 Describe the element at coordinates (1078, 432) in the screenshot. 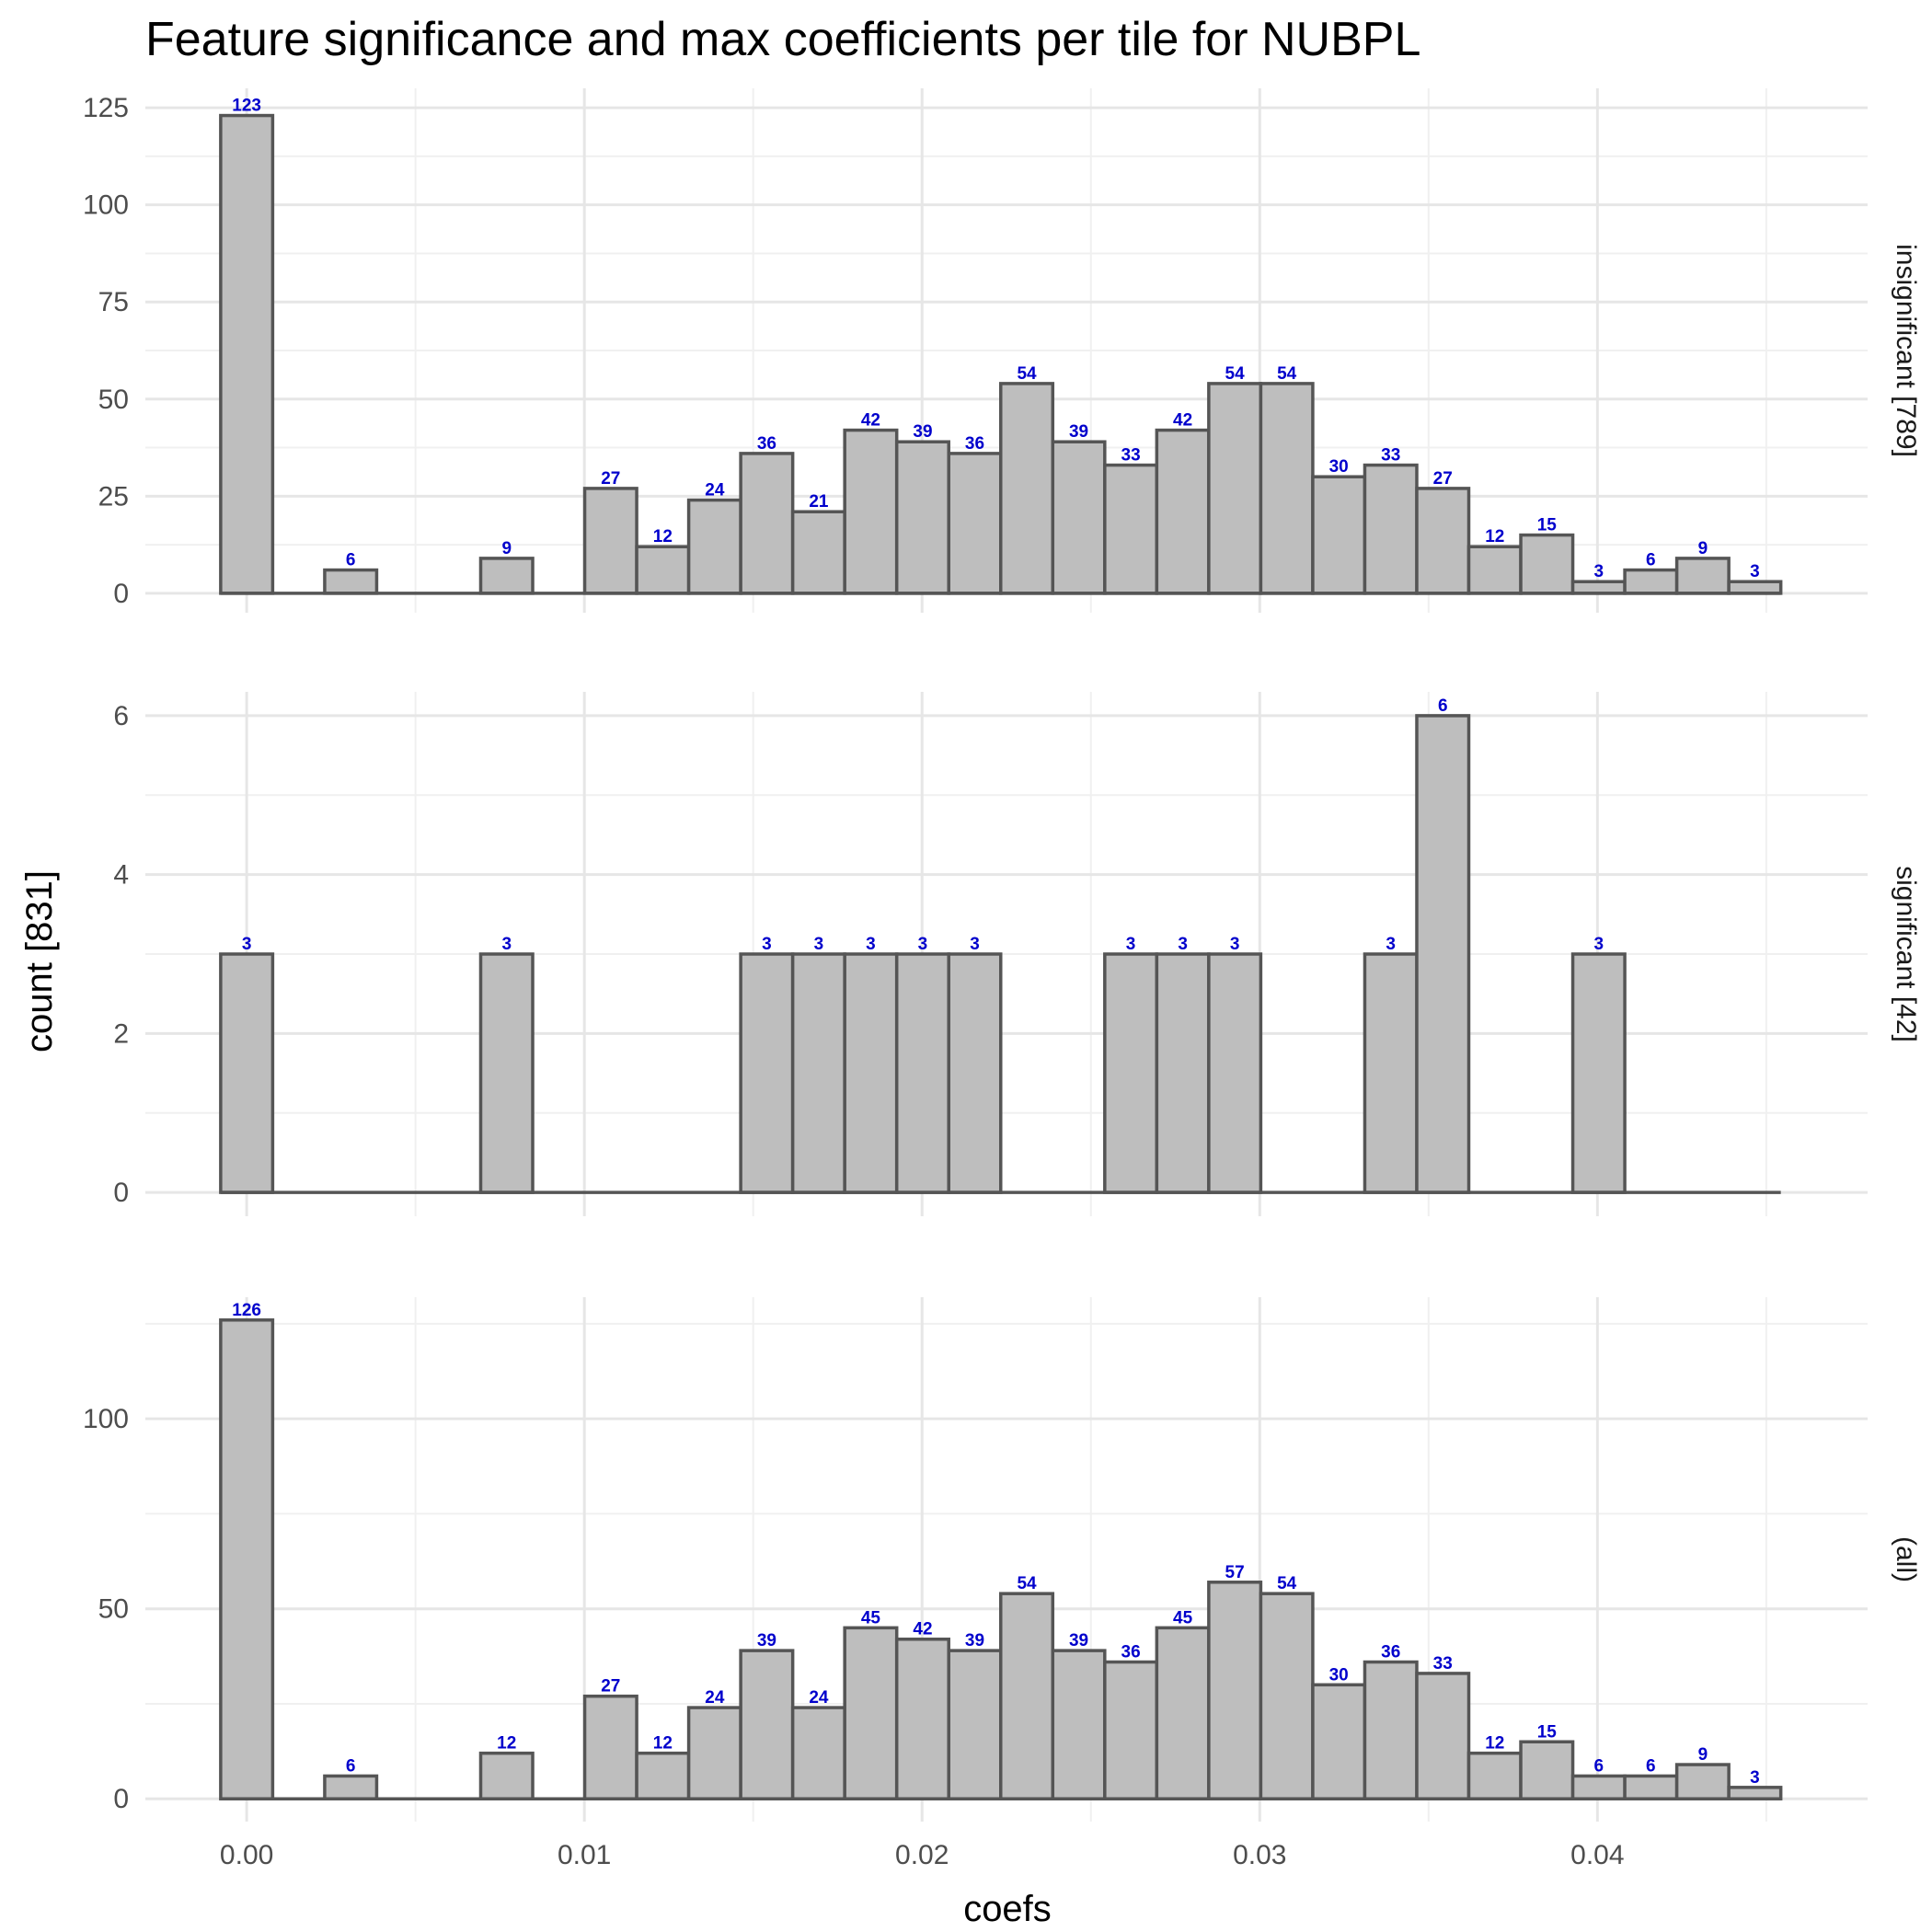

I see `bar-count-label: 39` at that location.